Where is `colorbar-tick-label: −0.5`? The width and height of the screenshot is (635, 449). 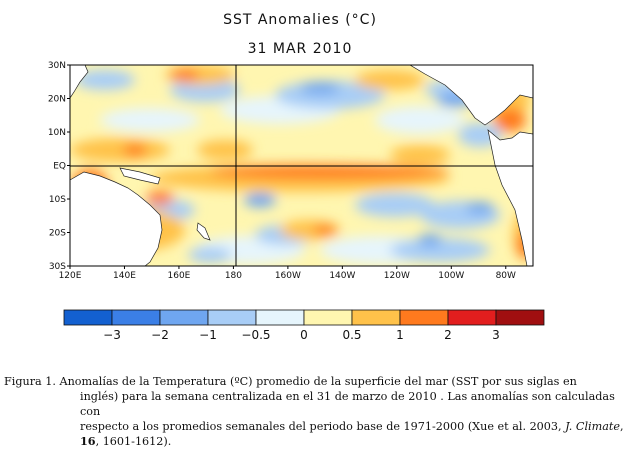 colorbar-tick-label: −0.5 is located at coordinates (255, 335).